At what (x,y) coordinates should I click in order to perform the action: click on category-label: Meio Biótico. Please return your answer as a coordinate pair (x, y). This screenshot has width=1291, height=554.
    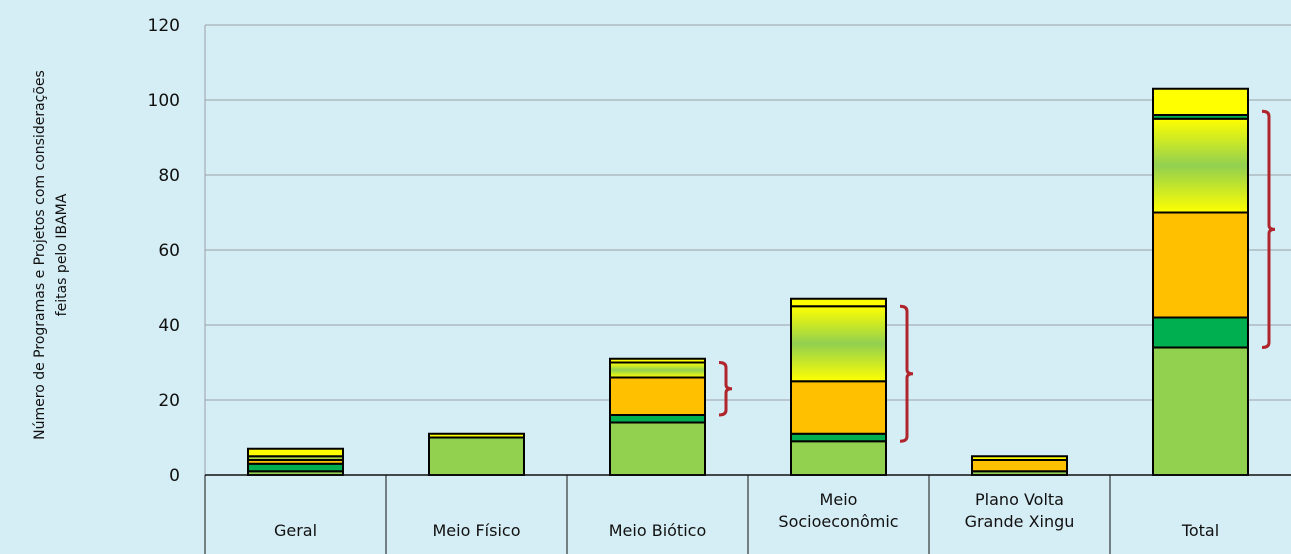
    Looking at the image, I should click on (657, 530).